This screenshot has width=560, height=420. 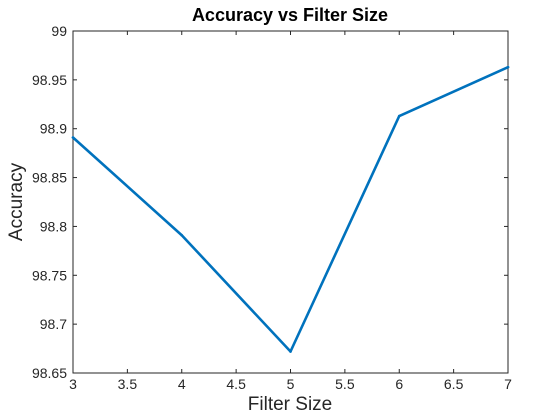 What do you see at coordinates (73, 384) in the screenshot?
I see `x-tick-label: 3` at bounding box center [73, 384].